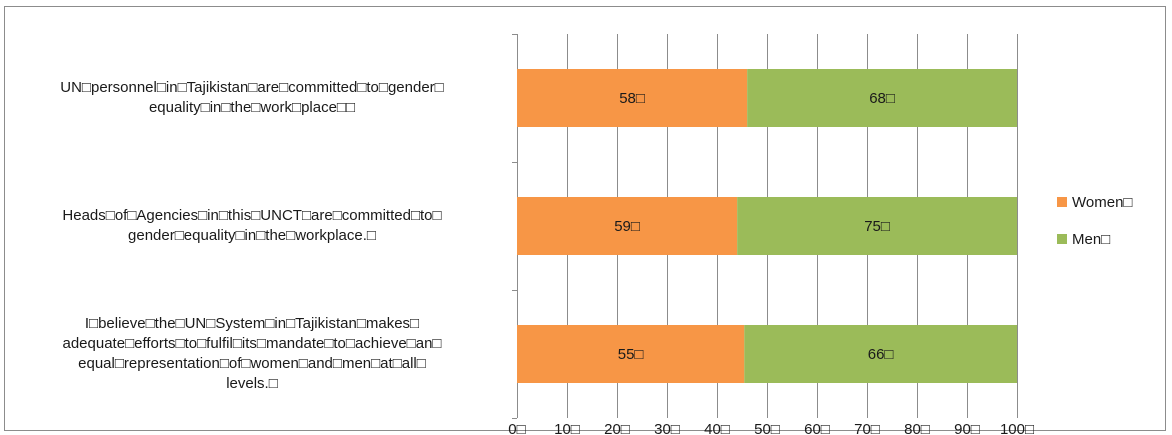  What do you see at coordinates (617, 428) in the screenshot?
I see `x-tick-label: 20□` at bounding box center [617, 428].